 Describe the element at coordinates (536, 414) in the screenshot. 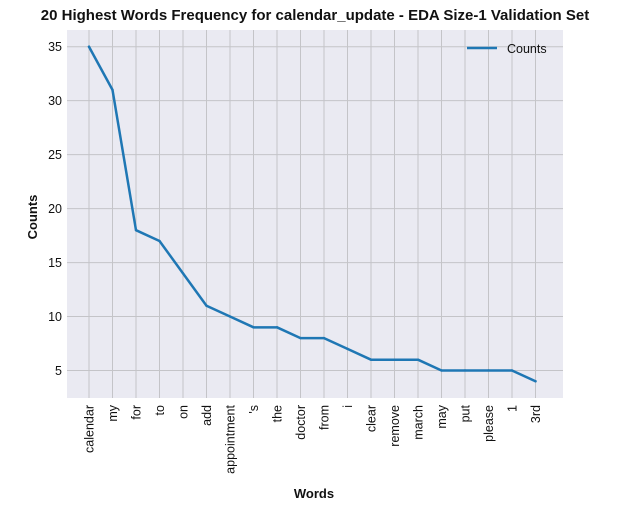

I see `x-tick-label: 3rd` at that location.